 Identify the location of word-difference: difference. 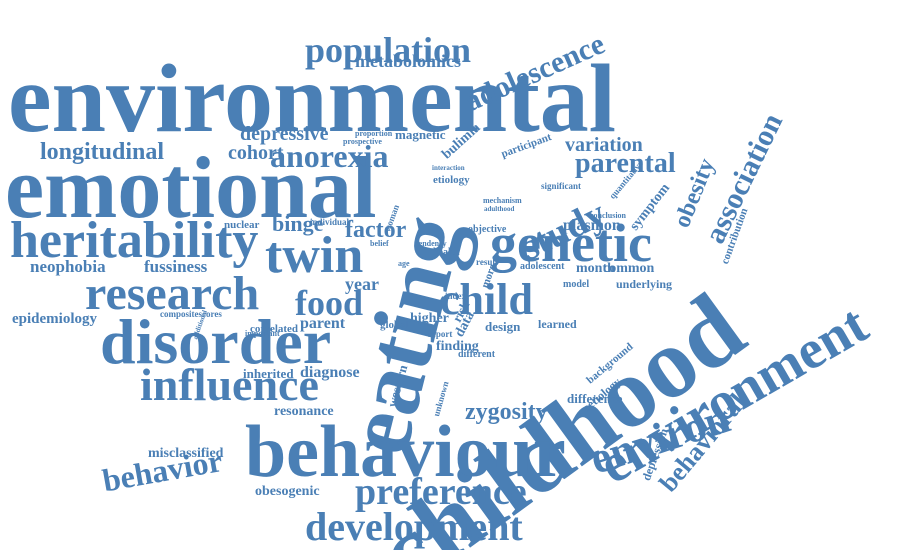
(595, 398).